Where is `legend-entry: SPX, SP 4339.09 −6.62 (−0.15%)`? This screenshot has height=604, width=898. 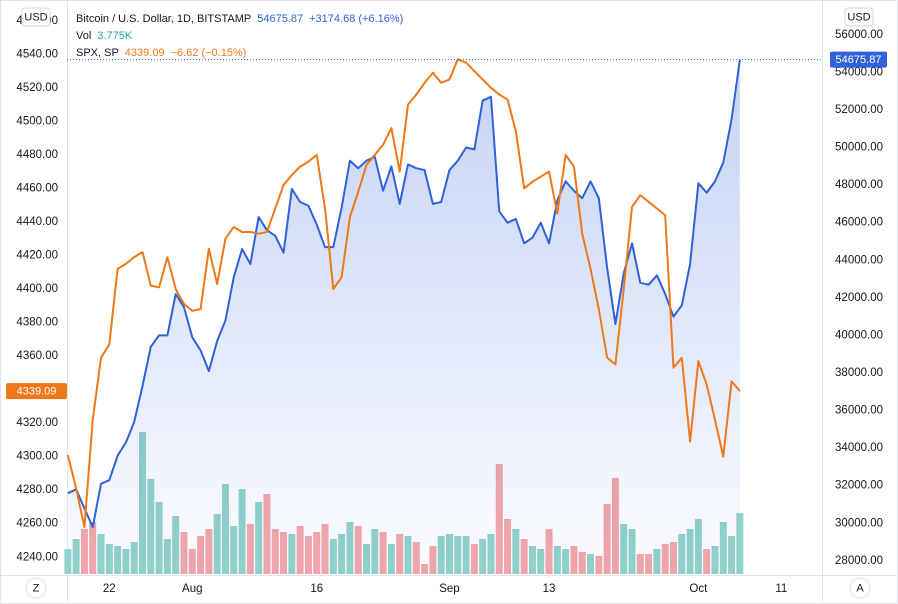
legend-entry: SPX, SP 4339.09 −6.62 (−0.15%) is located at coordinates (161, 53).